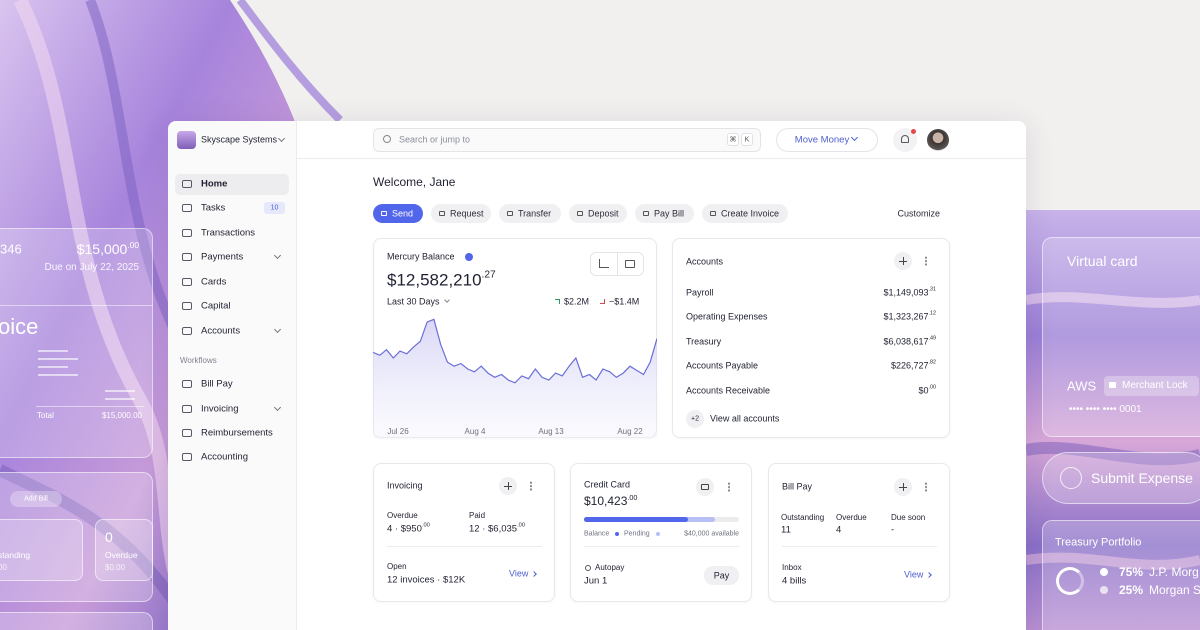 The image size is (1200, 630). What do you see at coordinates (700, 292) in the screenshot?
I see `account-name: Payroll` at bounding box center [700, 292].